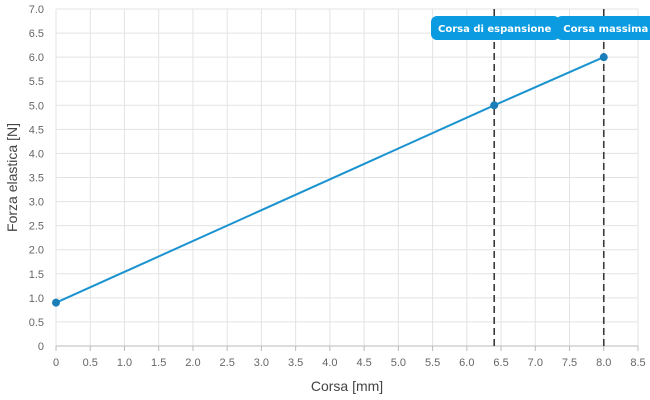 Image resolution: width=650 pixels, height=400 pixels. I want to click on y-tick-label: 1.5, so click(36, 275).